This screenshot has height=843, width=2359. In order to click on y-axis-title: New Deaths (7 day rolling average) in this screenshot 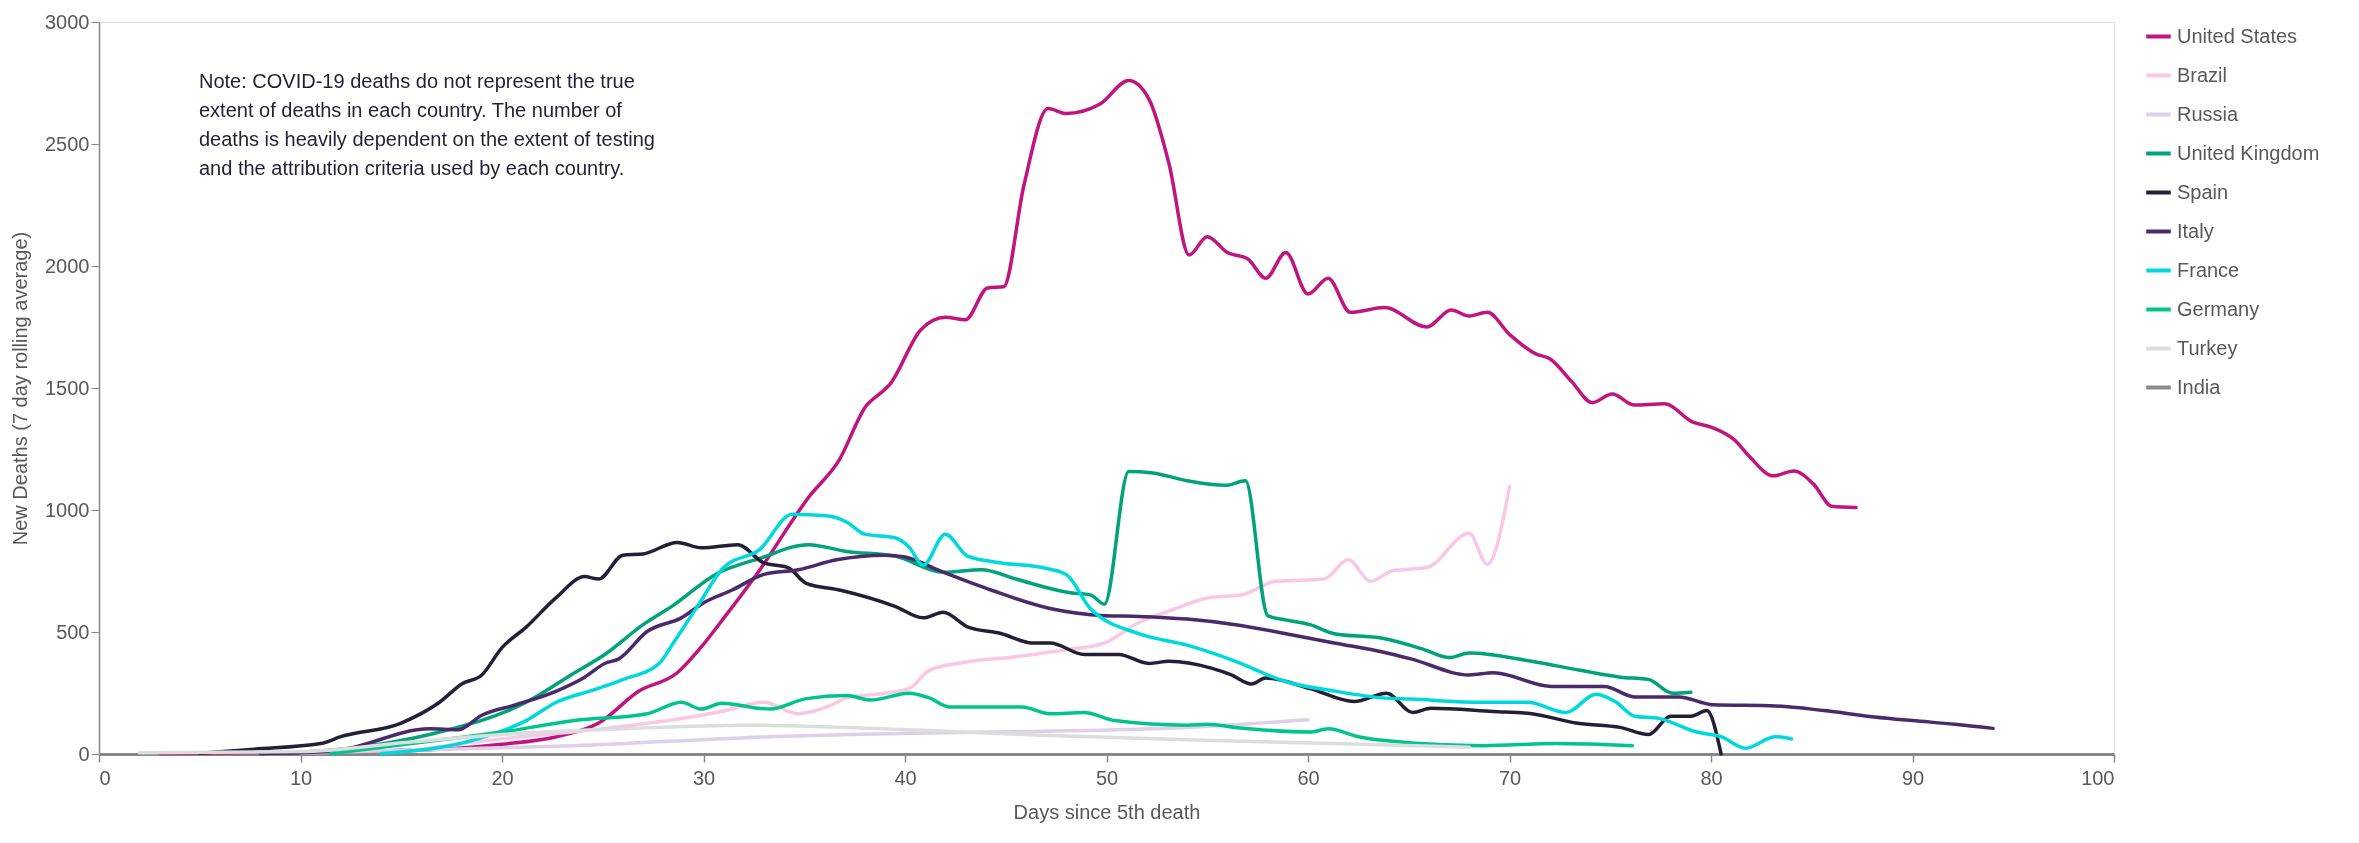, I will do `click(20, 388)`.